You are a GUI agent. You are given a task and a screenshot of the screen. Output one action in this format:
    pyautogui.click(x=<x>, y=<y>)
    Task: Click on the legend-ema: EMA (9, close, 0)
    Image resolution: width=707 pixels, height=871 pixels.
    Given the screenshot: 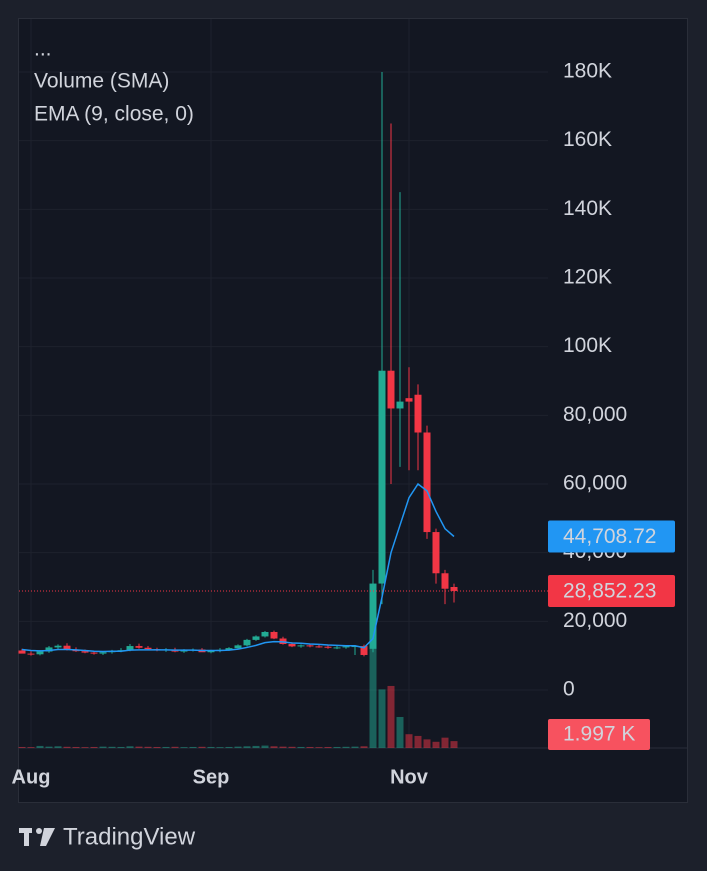 What is the action you would take?
    pyautogui.click(x=114, y=114)
    